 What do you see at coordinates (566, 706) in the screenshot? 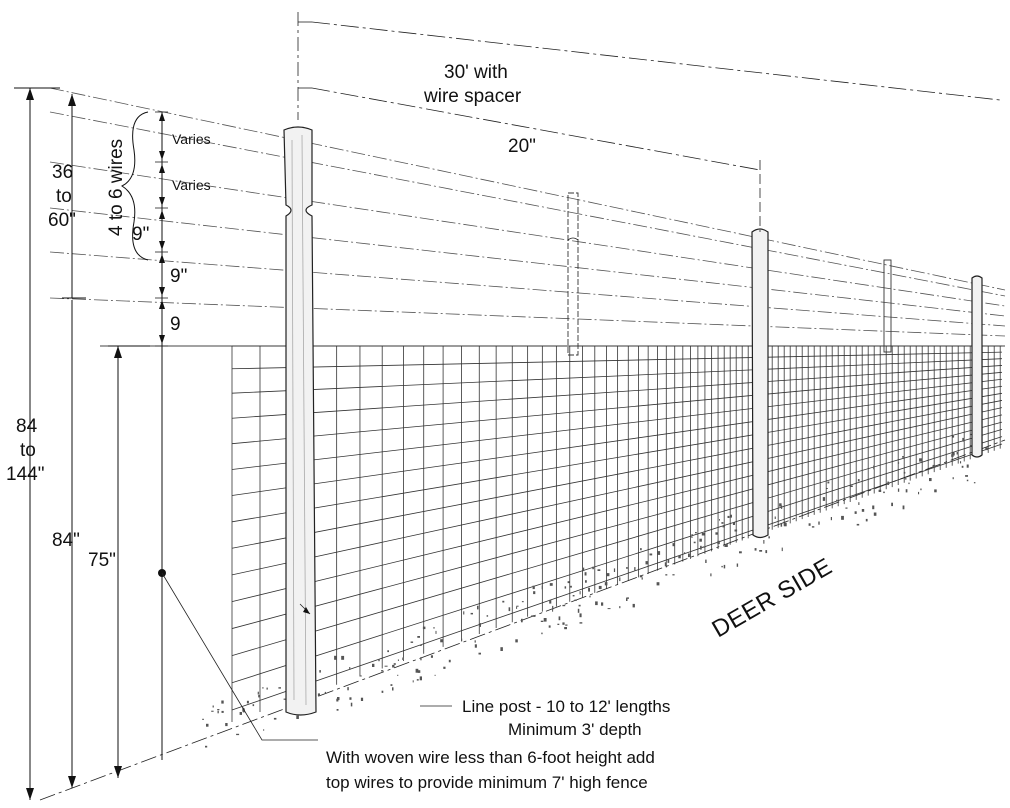
I see `line-post-note-1: Line post - 10 to 12' lengths` at bounding box center [566, 706].